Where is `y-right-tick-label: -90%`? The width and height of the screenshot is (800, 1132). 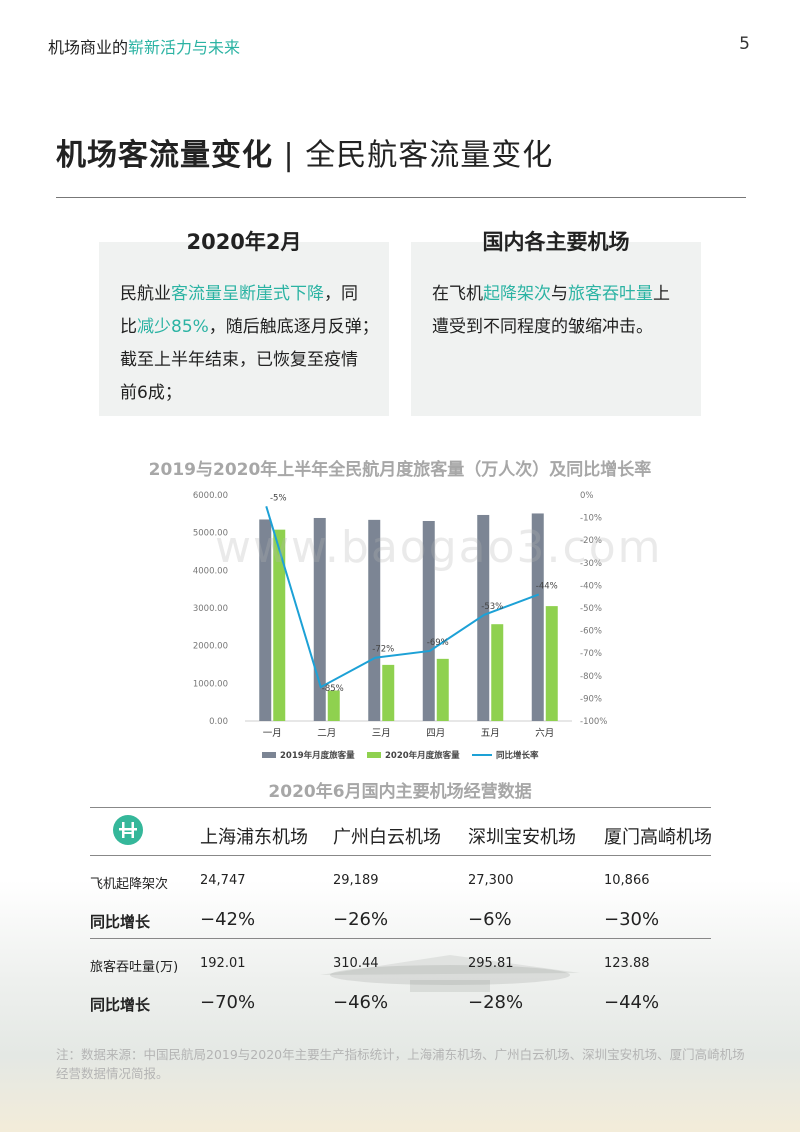 y-right-tick-label: -90% is located at coordinates (591, 699).